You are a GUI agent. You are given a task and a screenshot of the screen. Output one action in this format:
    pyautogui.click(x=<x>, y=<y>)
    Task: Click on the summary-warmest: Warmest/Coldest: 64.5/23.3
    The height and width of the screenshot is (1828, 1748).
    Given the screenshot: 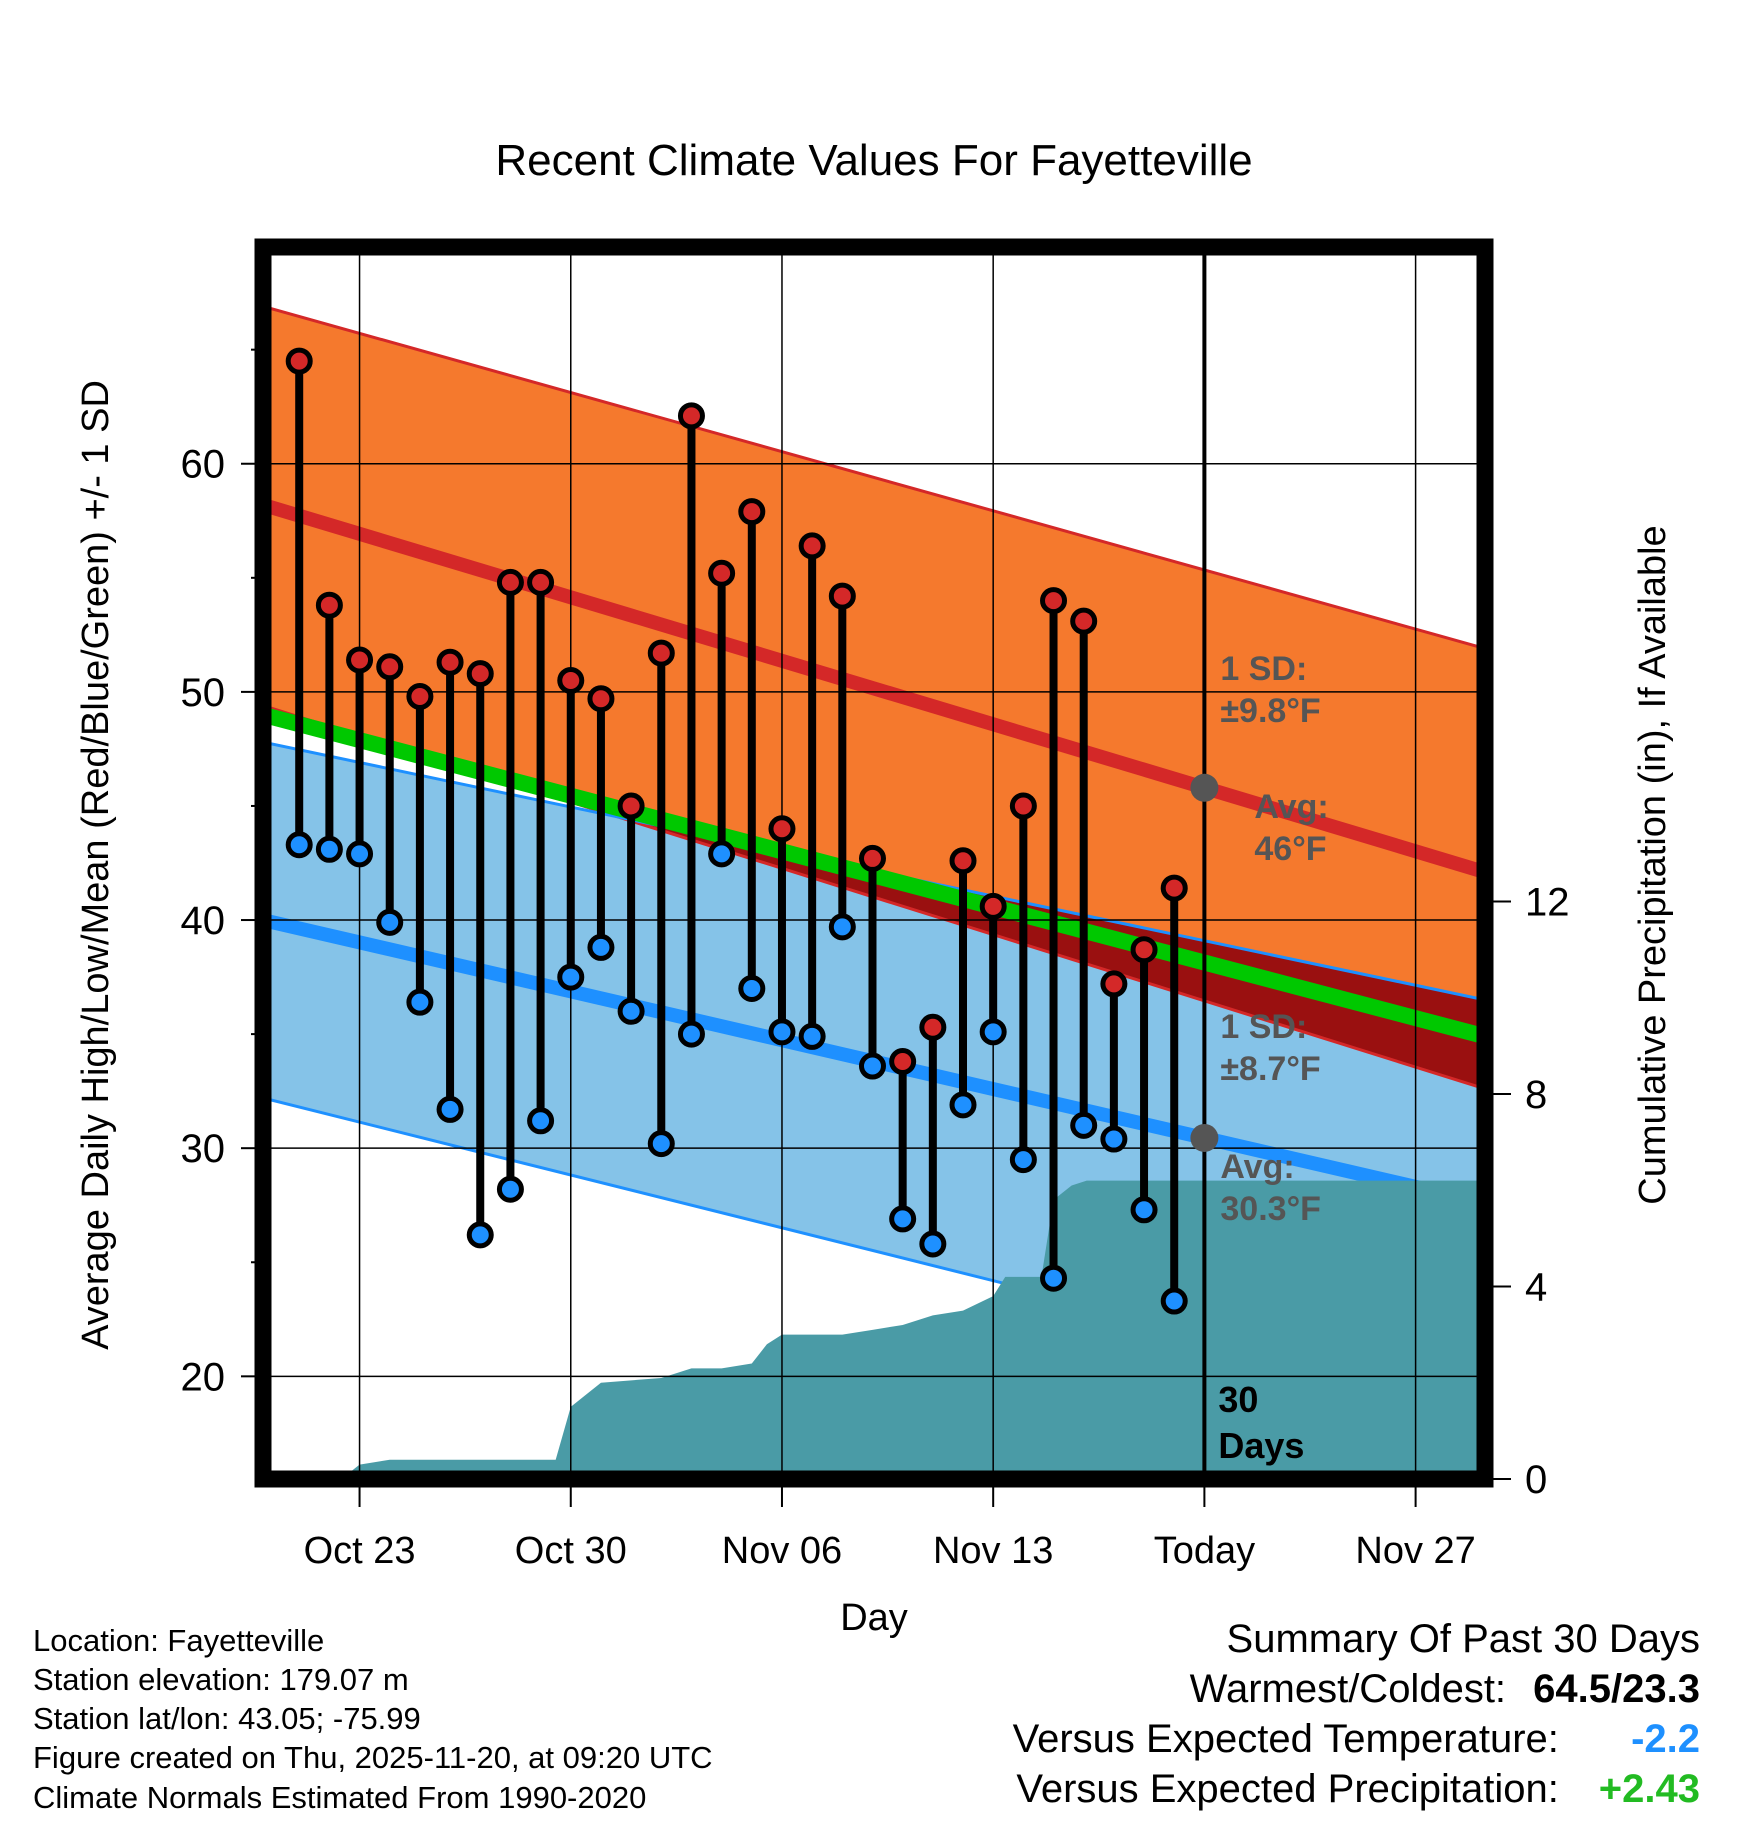 What is the action you would take?
    pyautogui.click(x=1445, y=1689)
    